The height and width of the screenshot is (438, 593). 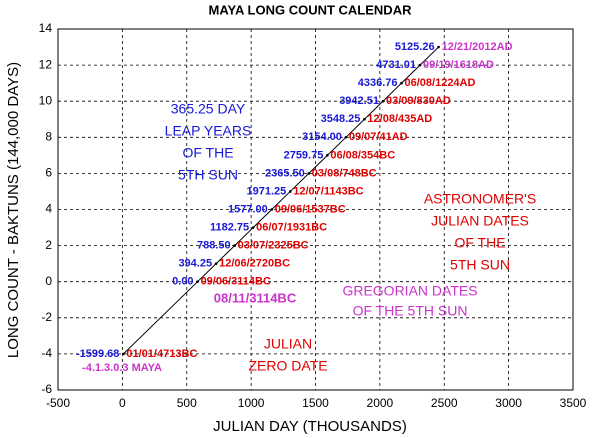 What do you see at coordinates (287, 366) in the screenshot?
I see `text-block: ZERO DATE` at bounding box center [287, 366].